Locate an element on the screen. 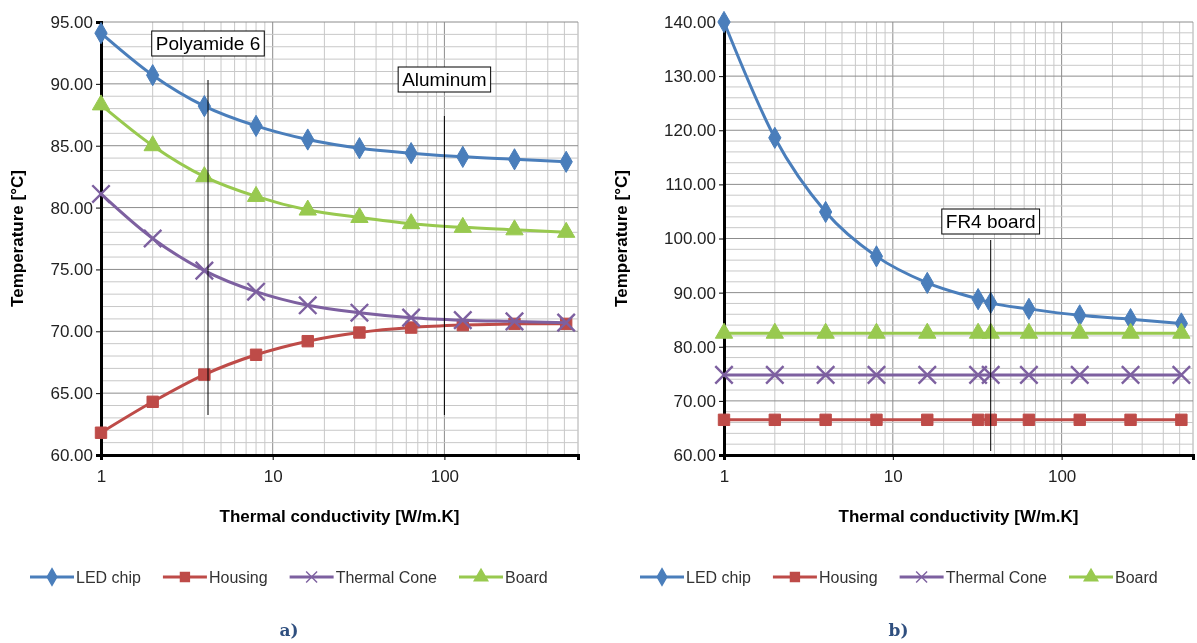  ref-line-label: Aluminum is located at coordinates (444, 79).